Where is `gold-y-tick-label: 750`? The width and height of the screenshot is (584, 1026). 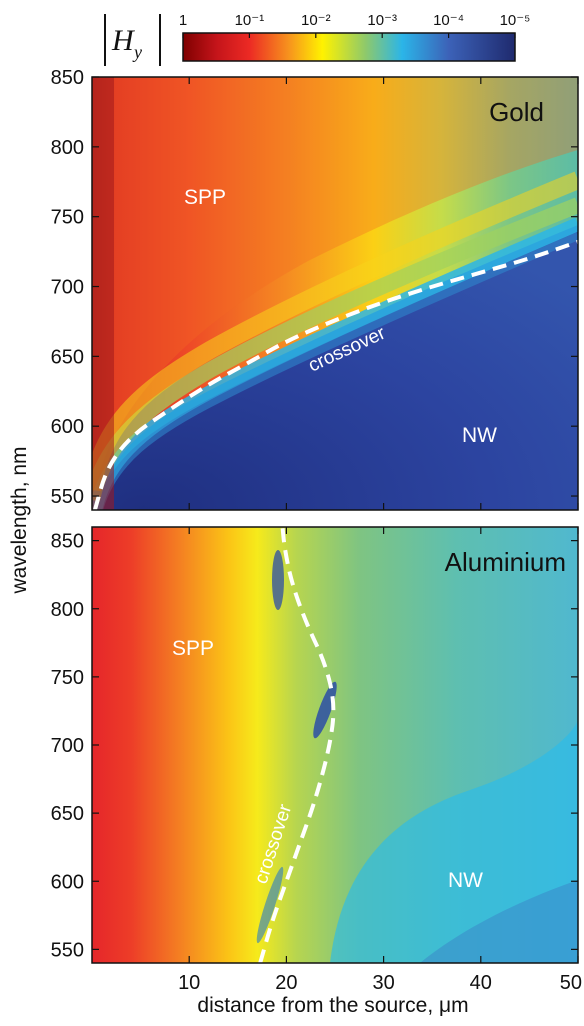 gold-y-tick-label: 750 is located at coordinates (67, 218).